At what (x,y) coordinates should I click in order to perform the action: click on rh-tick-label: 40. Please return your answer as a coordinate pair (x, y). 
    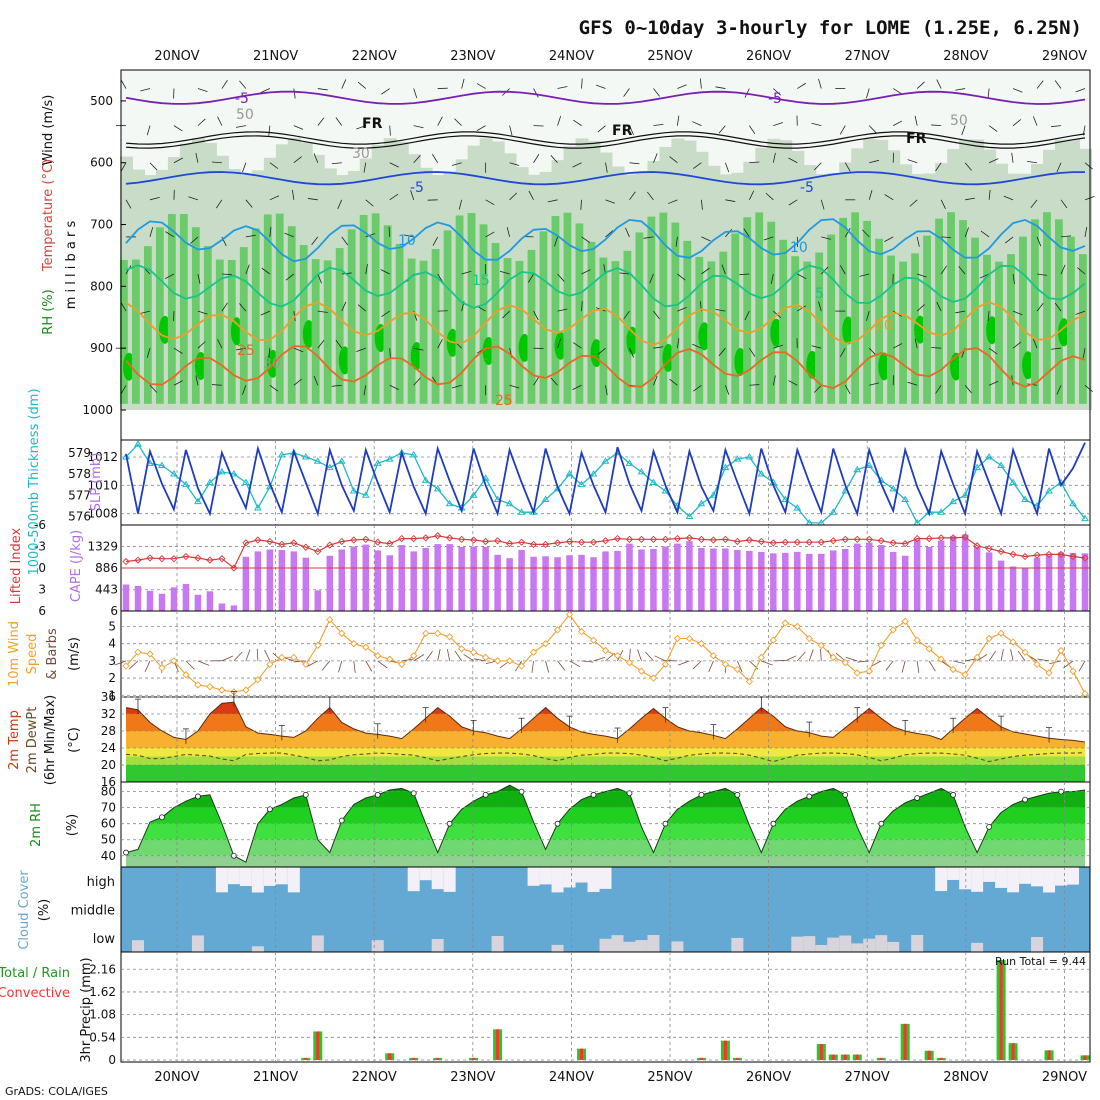
    Looking at the image, I should click on (108, 856).